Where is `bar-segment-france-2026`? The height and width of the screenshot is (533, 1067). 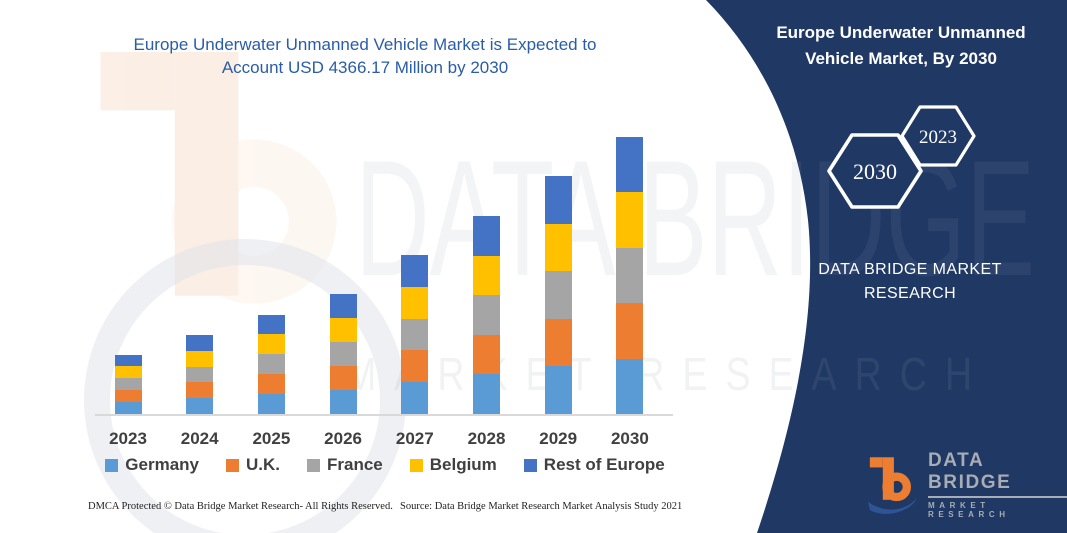 bar-segment-france-2026 is located at coordinates (343, 353).